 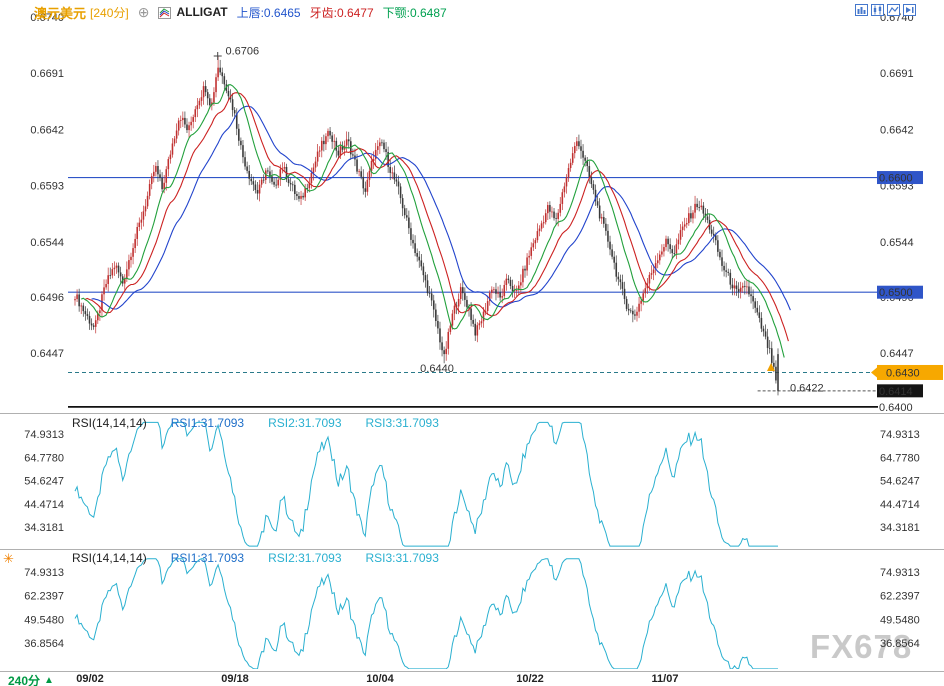 I want to click on rsi2-y-axis-label-right: 74.9313, so click(x=900, y=573).